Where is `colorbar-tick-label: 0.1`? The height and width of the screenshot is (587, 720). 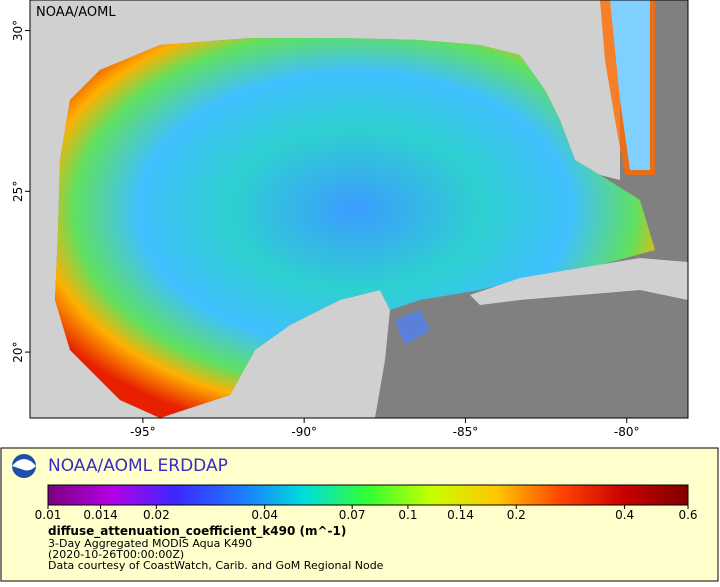 colorbar-tick-label: 0.1 is located at coordinates (407, 515).